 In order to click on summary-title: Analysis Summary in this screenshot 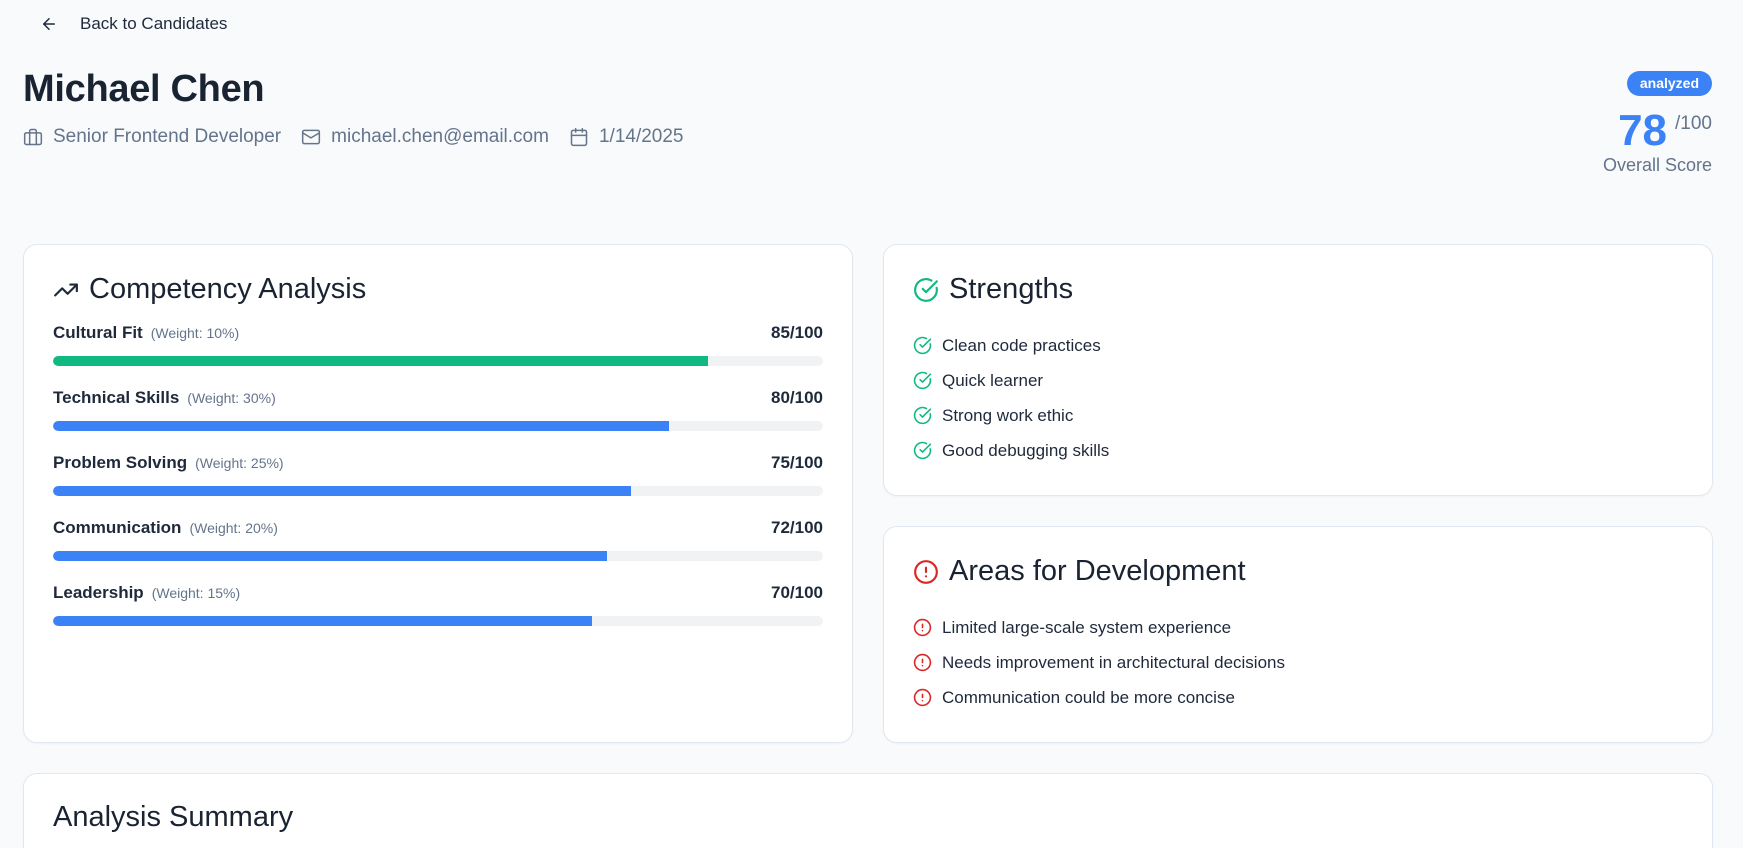, I will do `click(868, 817)`.